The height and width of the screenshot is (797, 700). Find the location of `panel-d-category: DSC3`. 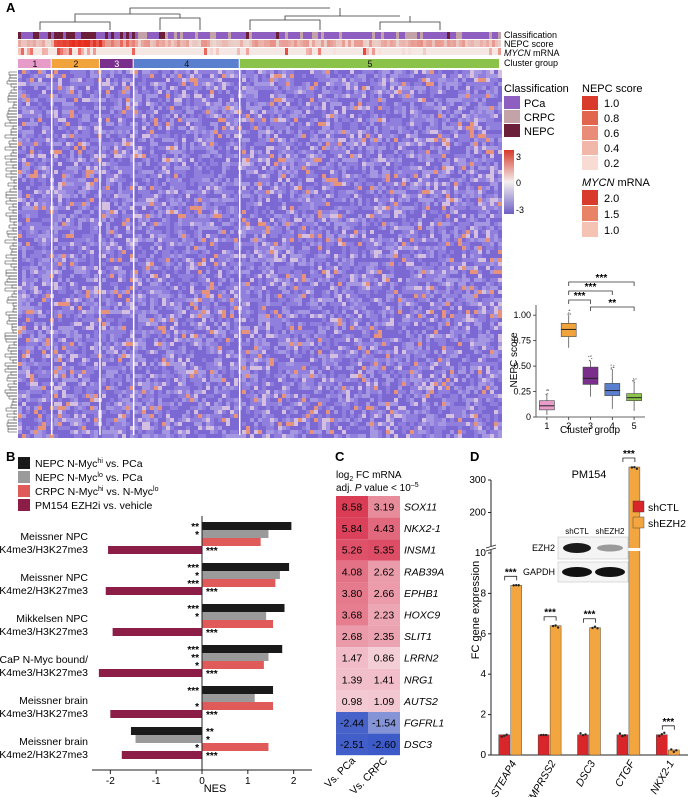

panel-d-category: DSC3 is located at coordinates (586, 773).